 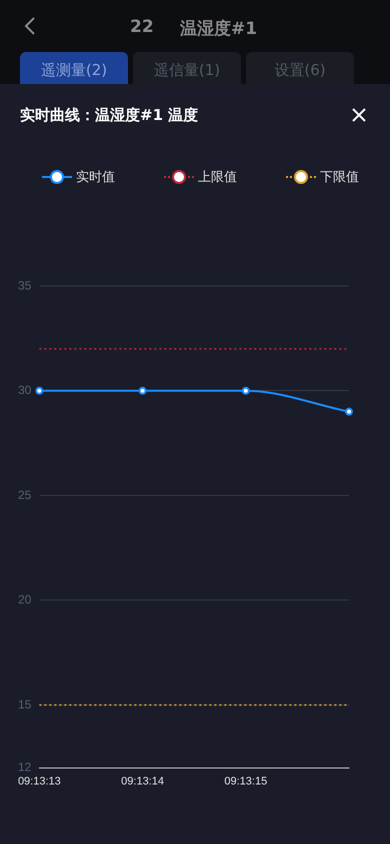 I want to click on legend-label: 上限值, so click(x=217, y=177).